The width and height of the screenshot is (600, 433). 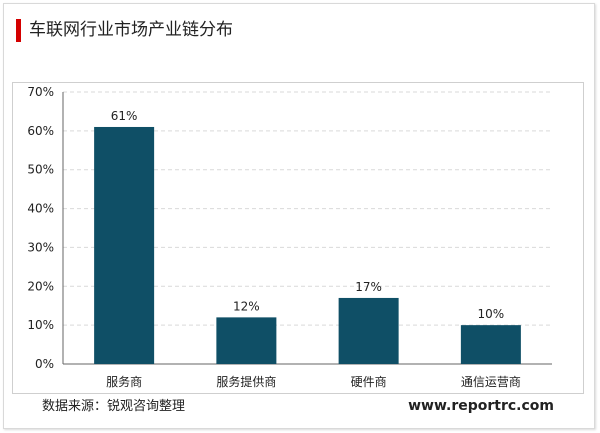 What do you see at coordinates (491, 314) in the screenshot?
I see `data-label: 10%` at bounding box center [491, 314].